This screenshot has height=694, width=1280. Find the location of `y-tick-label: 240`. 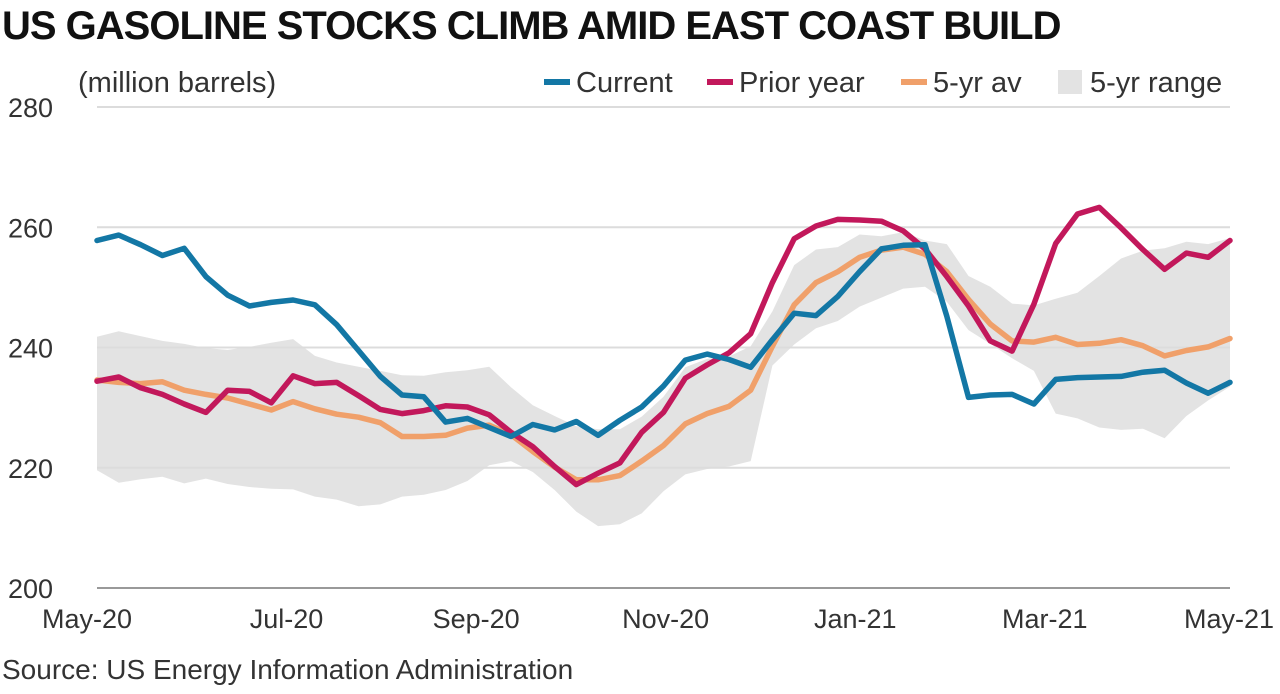

y-tick-label: 240 is located at coordinates (30, 349).